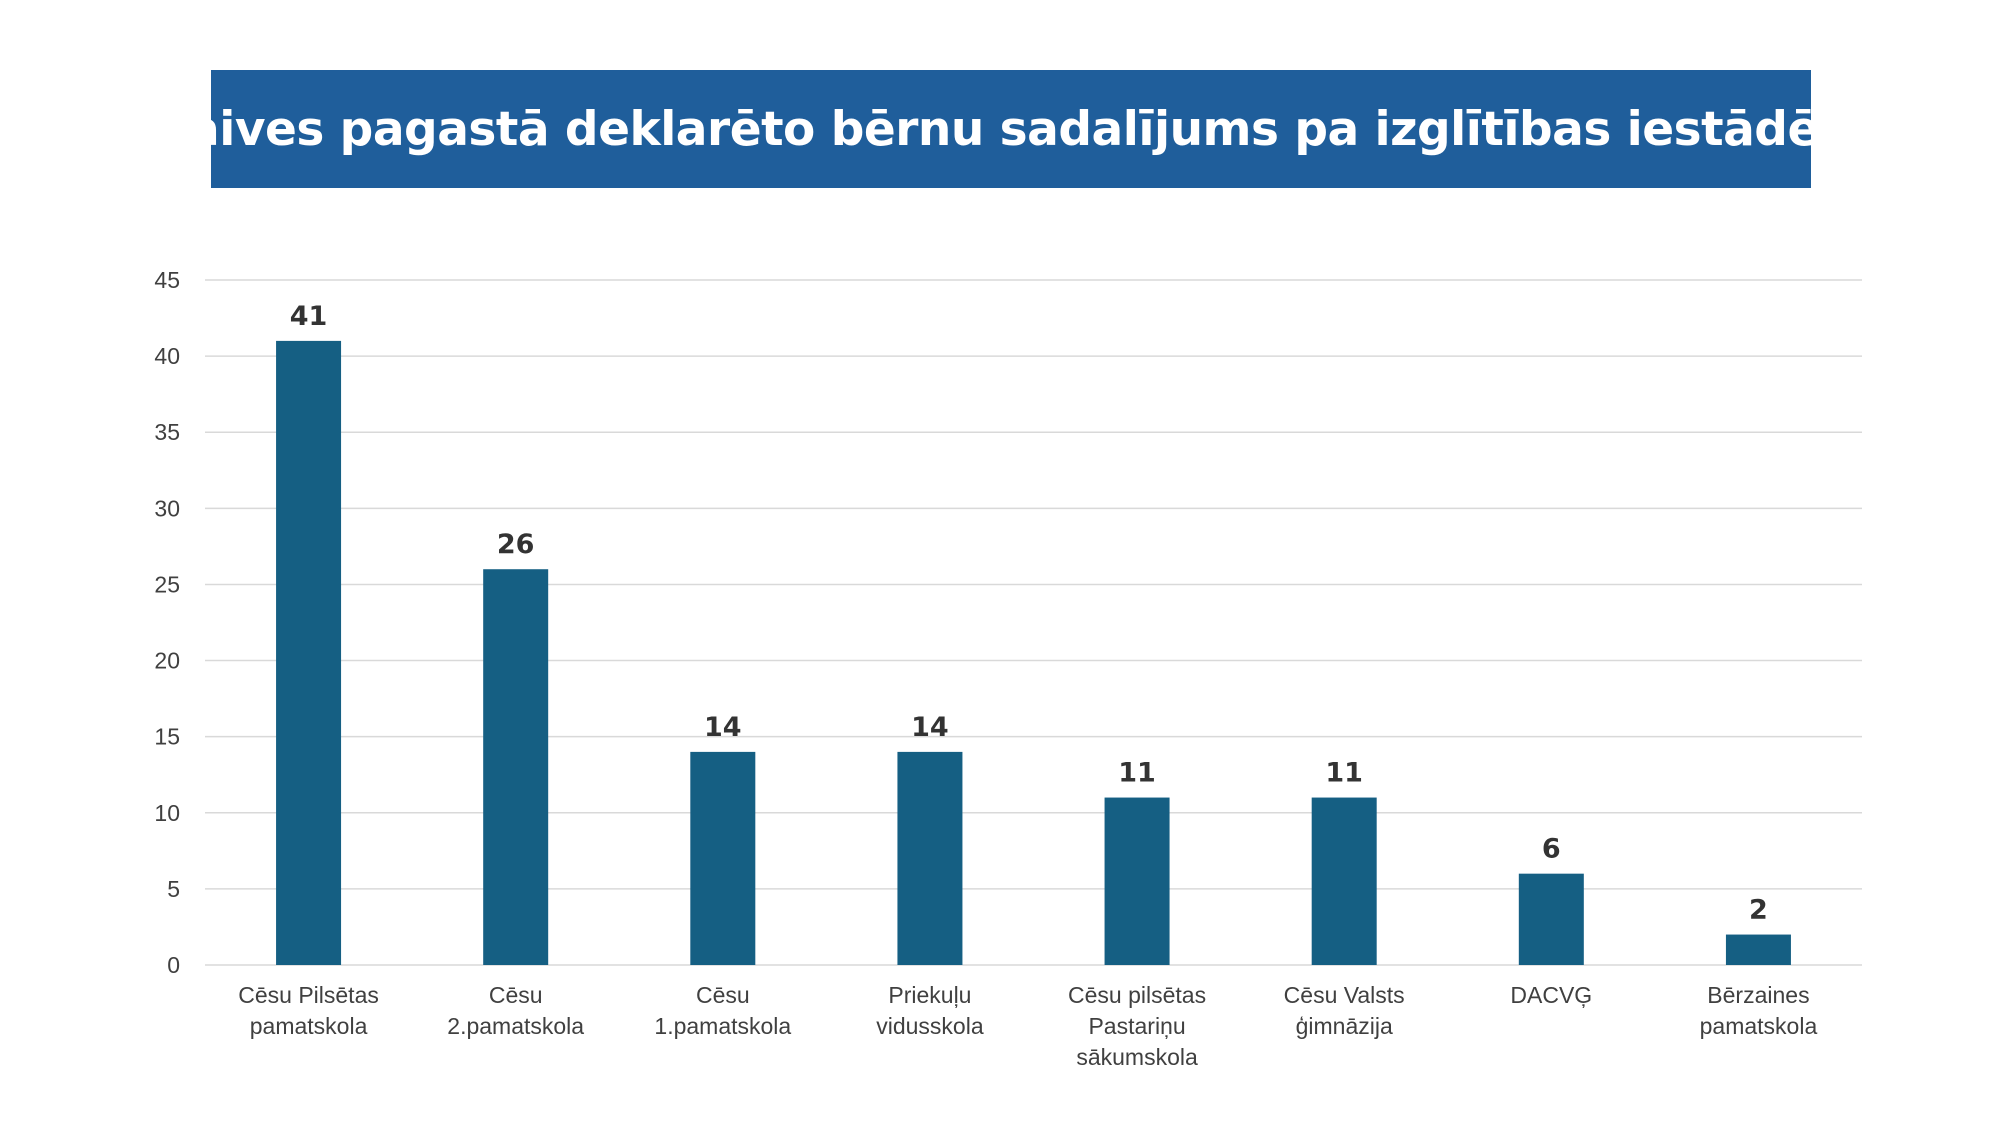 Image resolution: width=2000 pixels, height=1125 pixels. Describe the element at coordinates (722, 1026) in the screenshot. I see `category-label-line: 1.pamatskola` at that location.